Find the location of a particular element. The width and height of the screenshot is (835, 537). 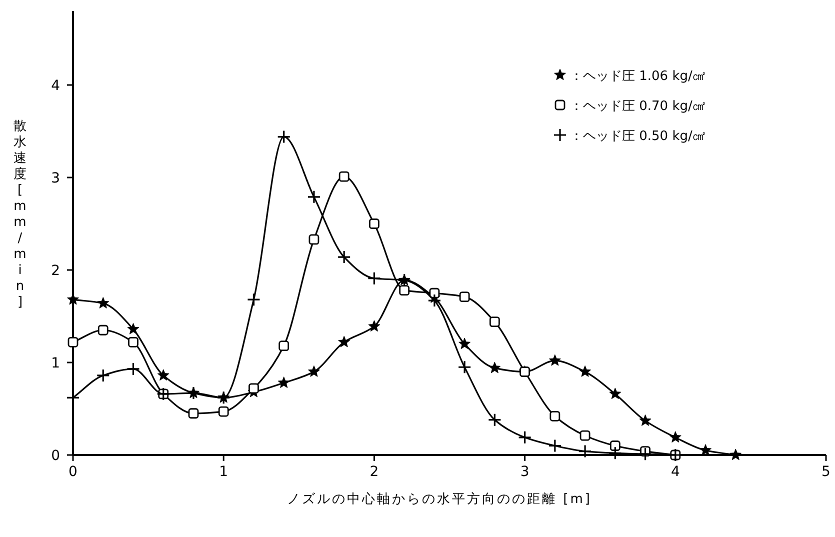

x-tick-label: 5 is located at coordinates (826, 472).